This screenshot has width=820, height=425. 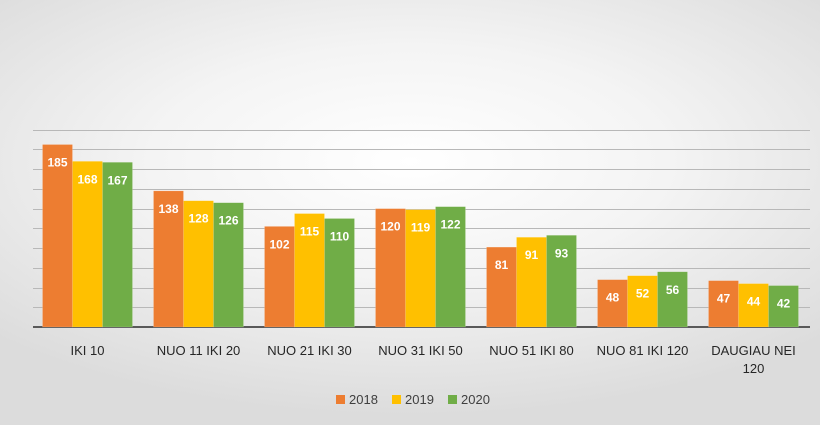 What do you see at coordinates (502, 265) in the screenshot?
I see `data-label-2018-4: 81` at bounding box center [502, 265].